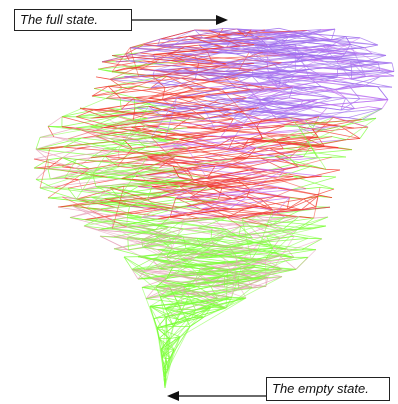 The height and width of the screenshot is (404, 398). What do you see at coordinates (216, 396) in the screenshot?
I see `empty-state-arrow` at bounding box center [216, 396].